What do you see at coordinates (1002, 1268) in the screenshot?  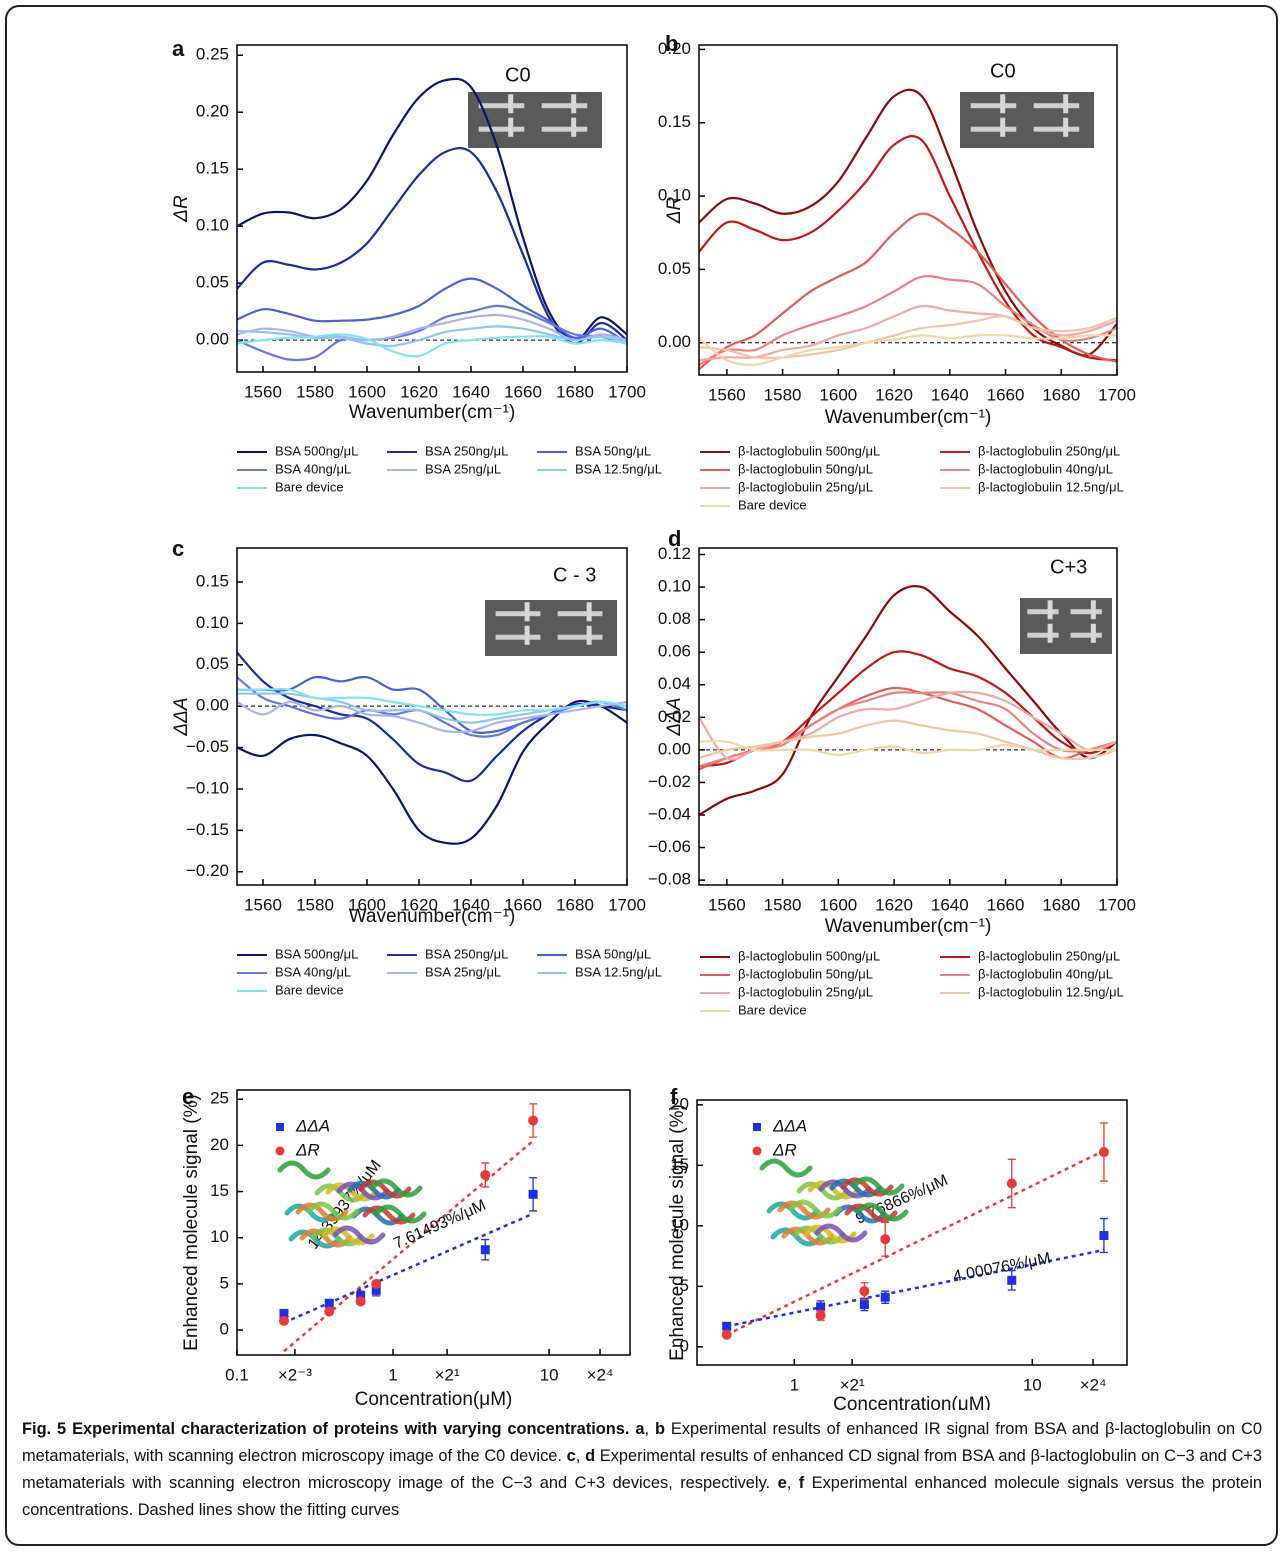 I see `fit-label: 4.00076%/μM` at bounding box center [1002, 1268].